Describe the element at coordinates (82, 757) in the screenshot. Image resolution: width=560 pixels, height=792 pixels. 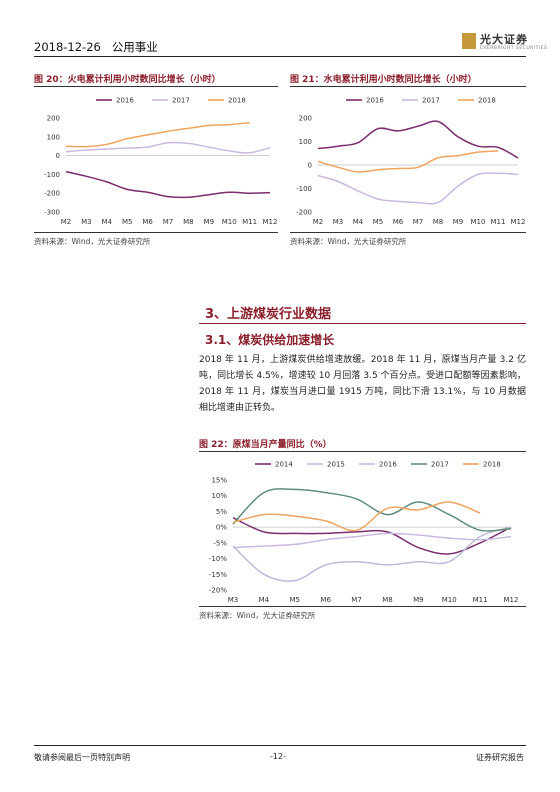
I see `footer-disclaimer: 敬请参阅最后一页特别声明` at that location.